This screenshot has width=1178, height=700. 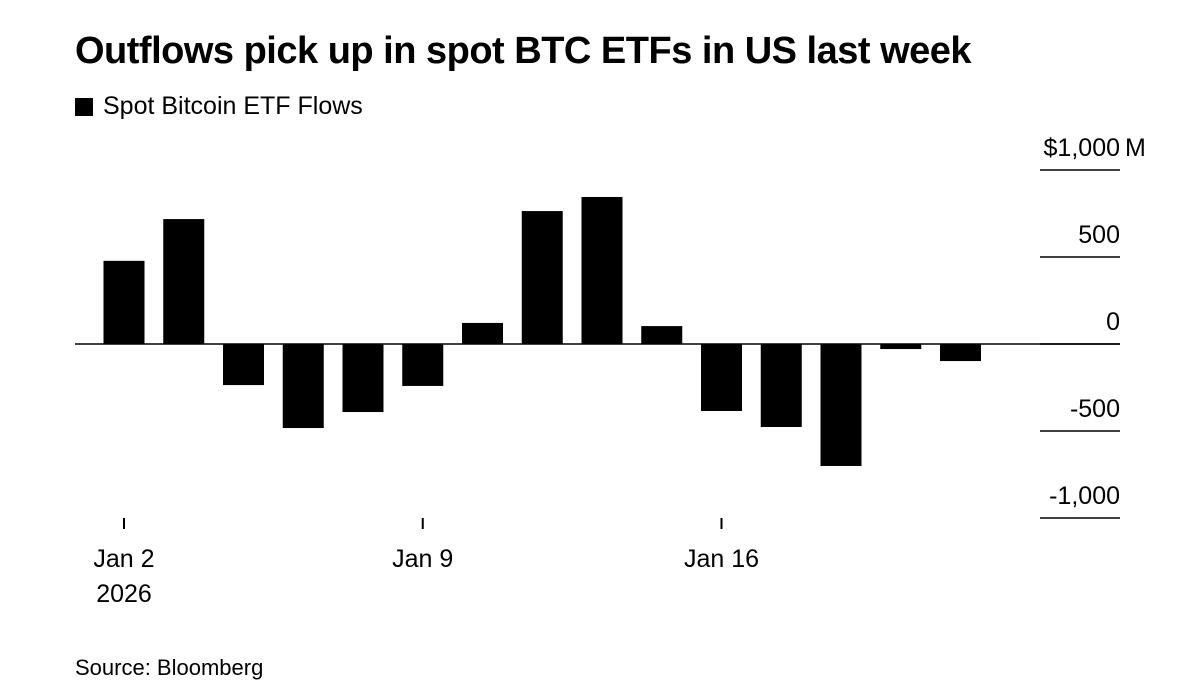 What do you see at coordinates (84, 106) in the screenshot?
I see `legend-swatch` at bounding box center [84, 106].